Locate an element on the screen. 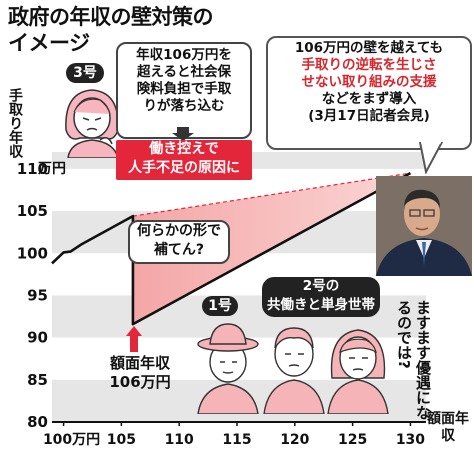  badge-no2: 2号の 共働きと単身世帯 is located at coordinates (321, 297).